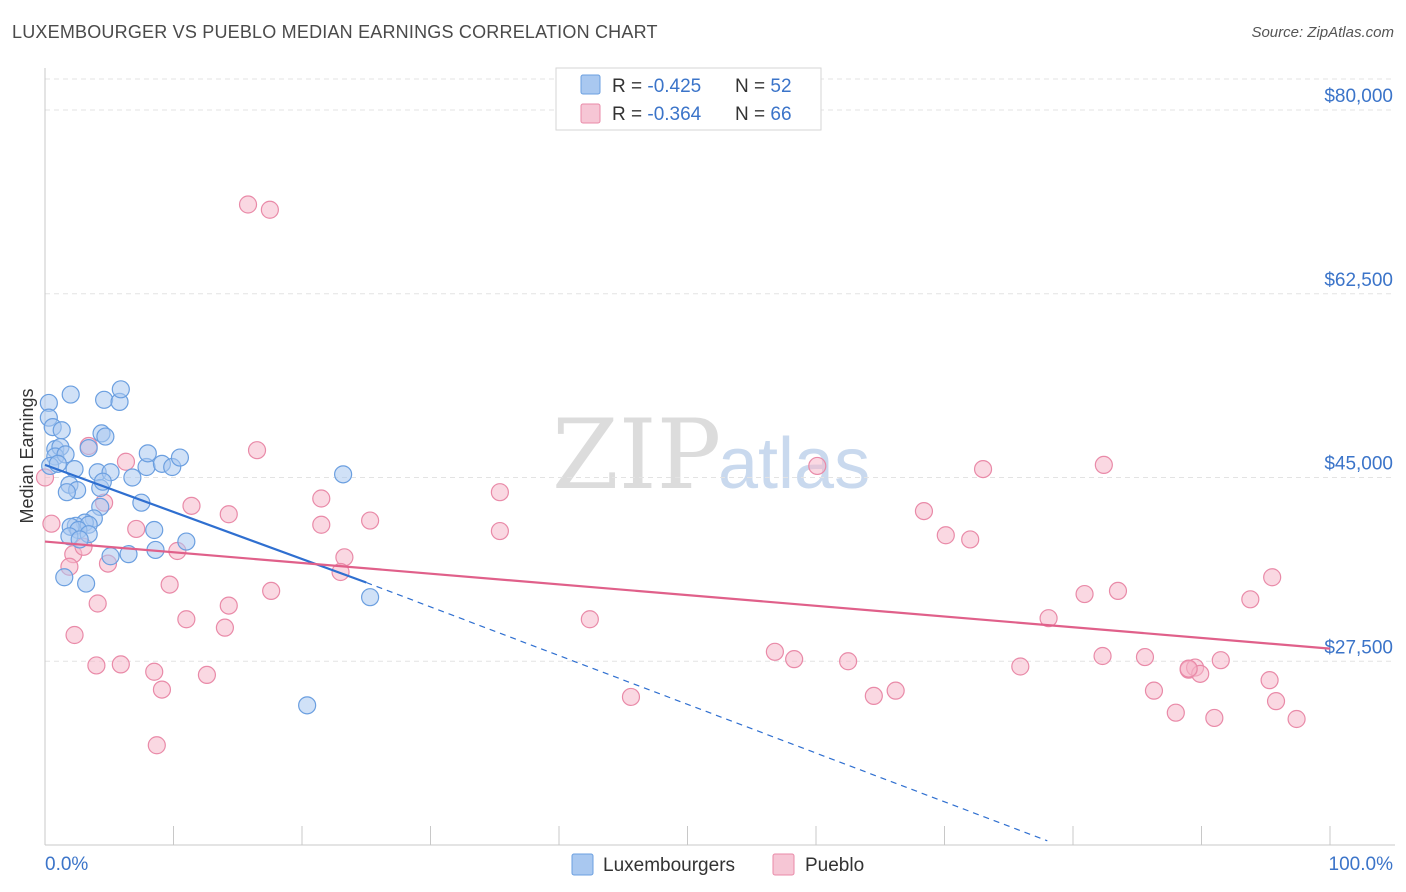  Describe the element at coordinates (674, 114) in the screenshot. I see `legend-r-value-2: -0.364` at that location.